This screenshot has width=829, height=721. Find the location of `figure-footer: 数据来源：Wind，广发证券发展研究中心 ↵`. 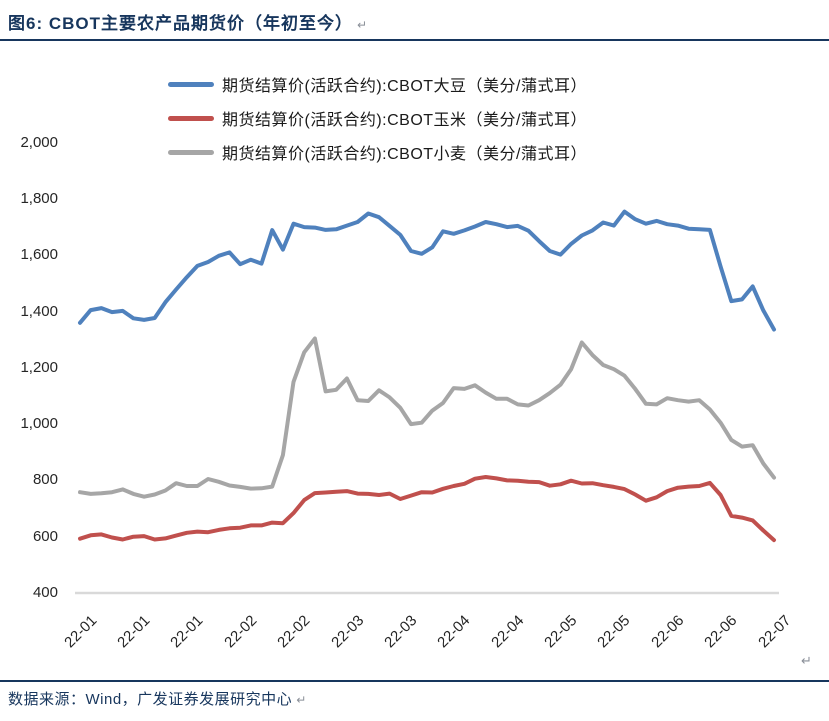

figure-footer: 数据来源：Wind，广发证券发展研究中心 ↵ is located at coordinates (157, 698).